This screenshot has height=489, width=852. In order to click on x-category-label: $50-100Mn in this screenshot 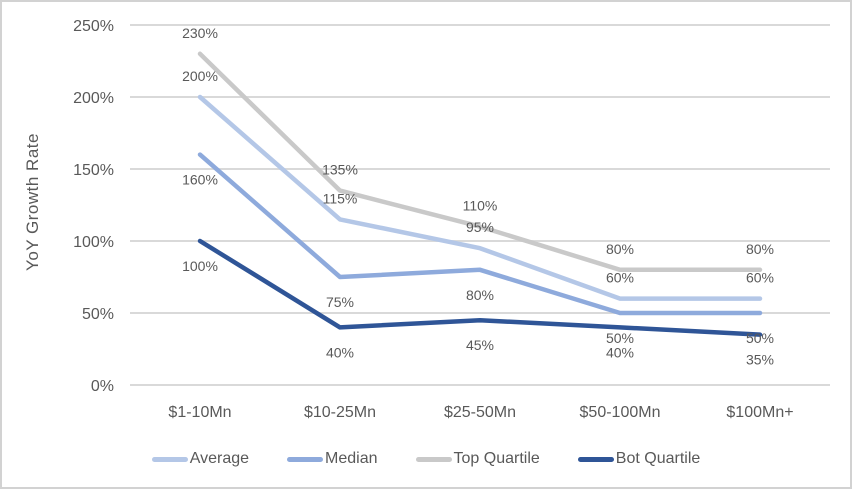, I will do `click(620, 412)`.